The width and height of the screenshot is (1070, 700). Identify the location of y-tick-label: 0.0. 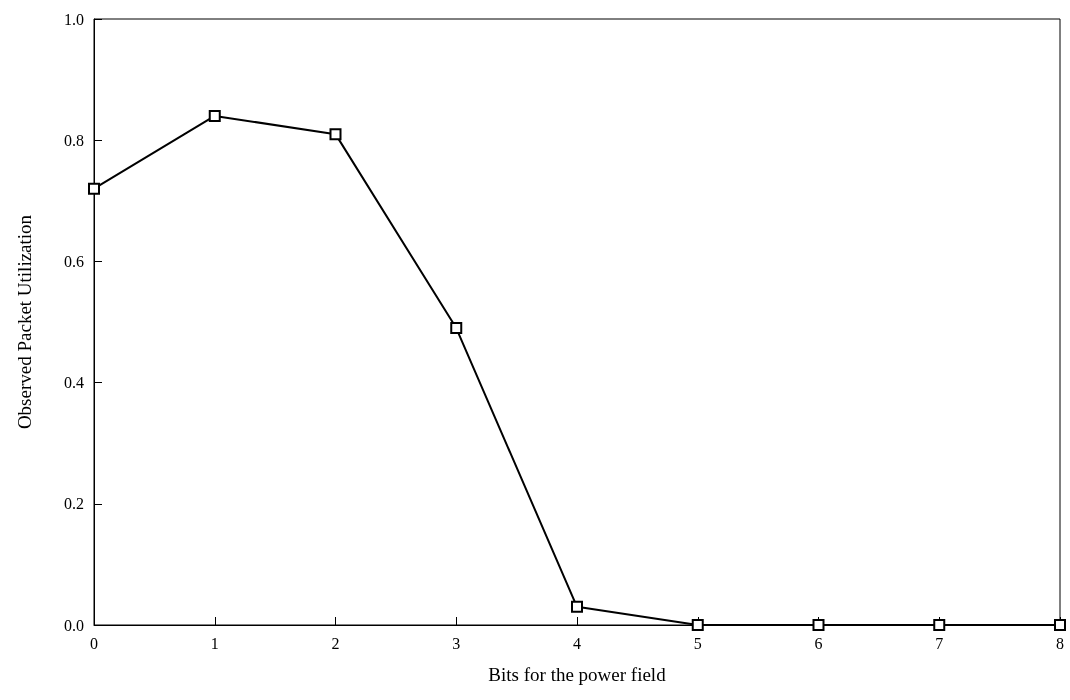
(74, 625).